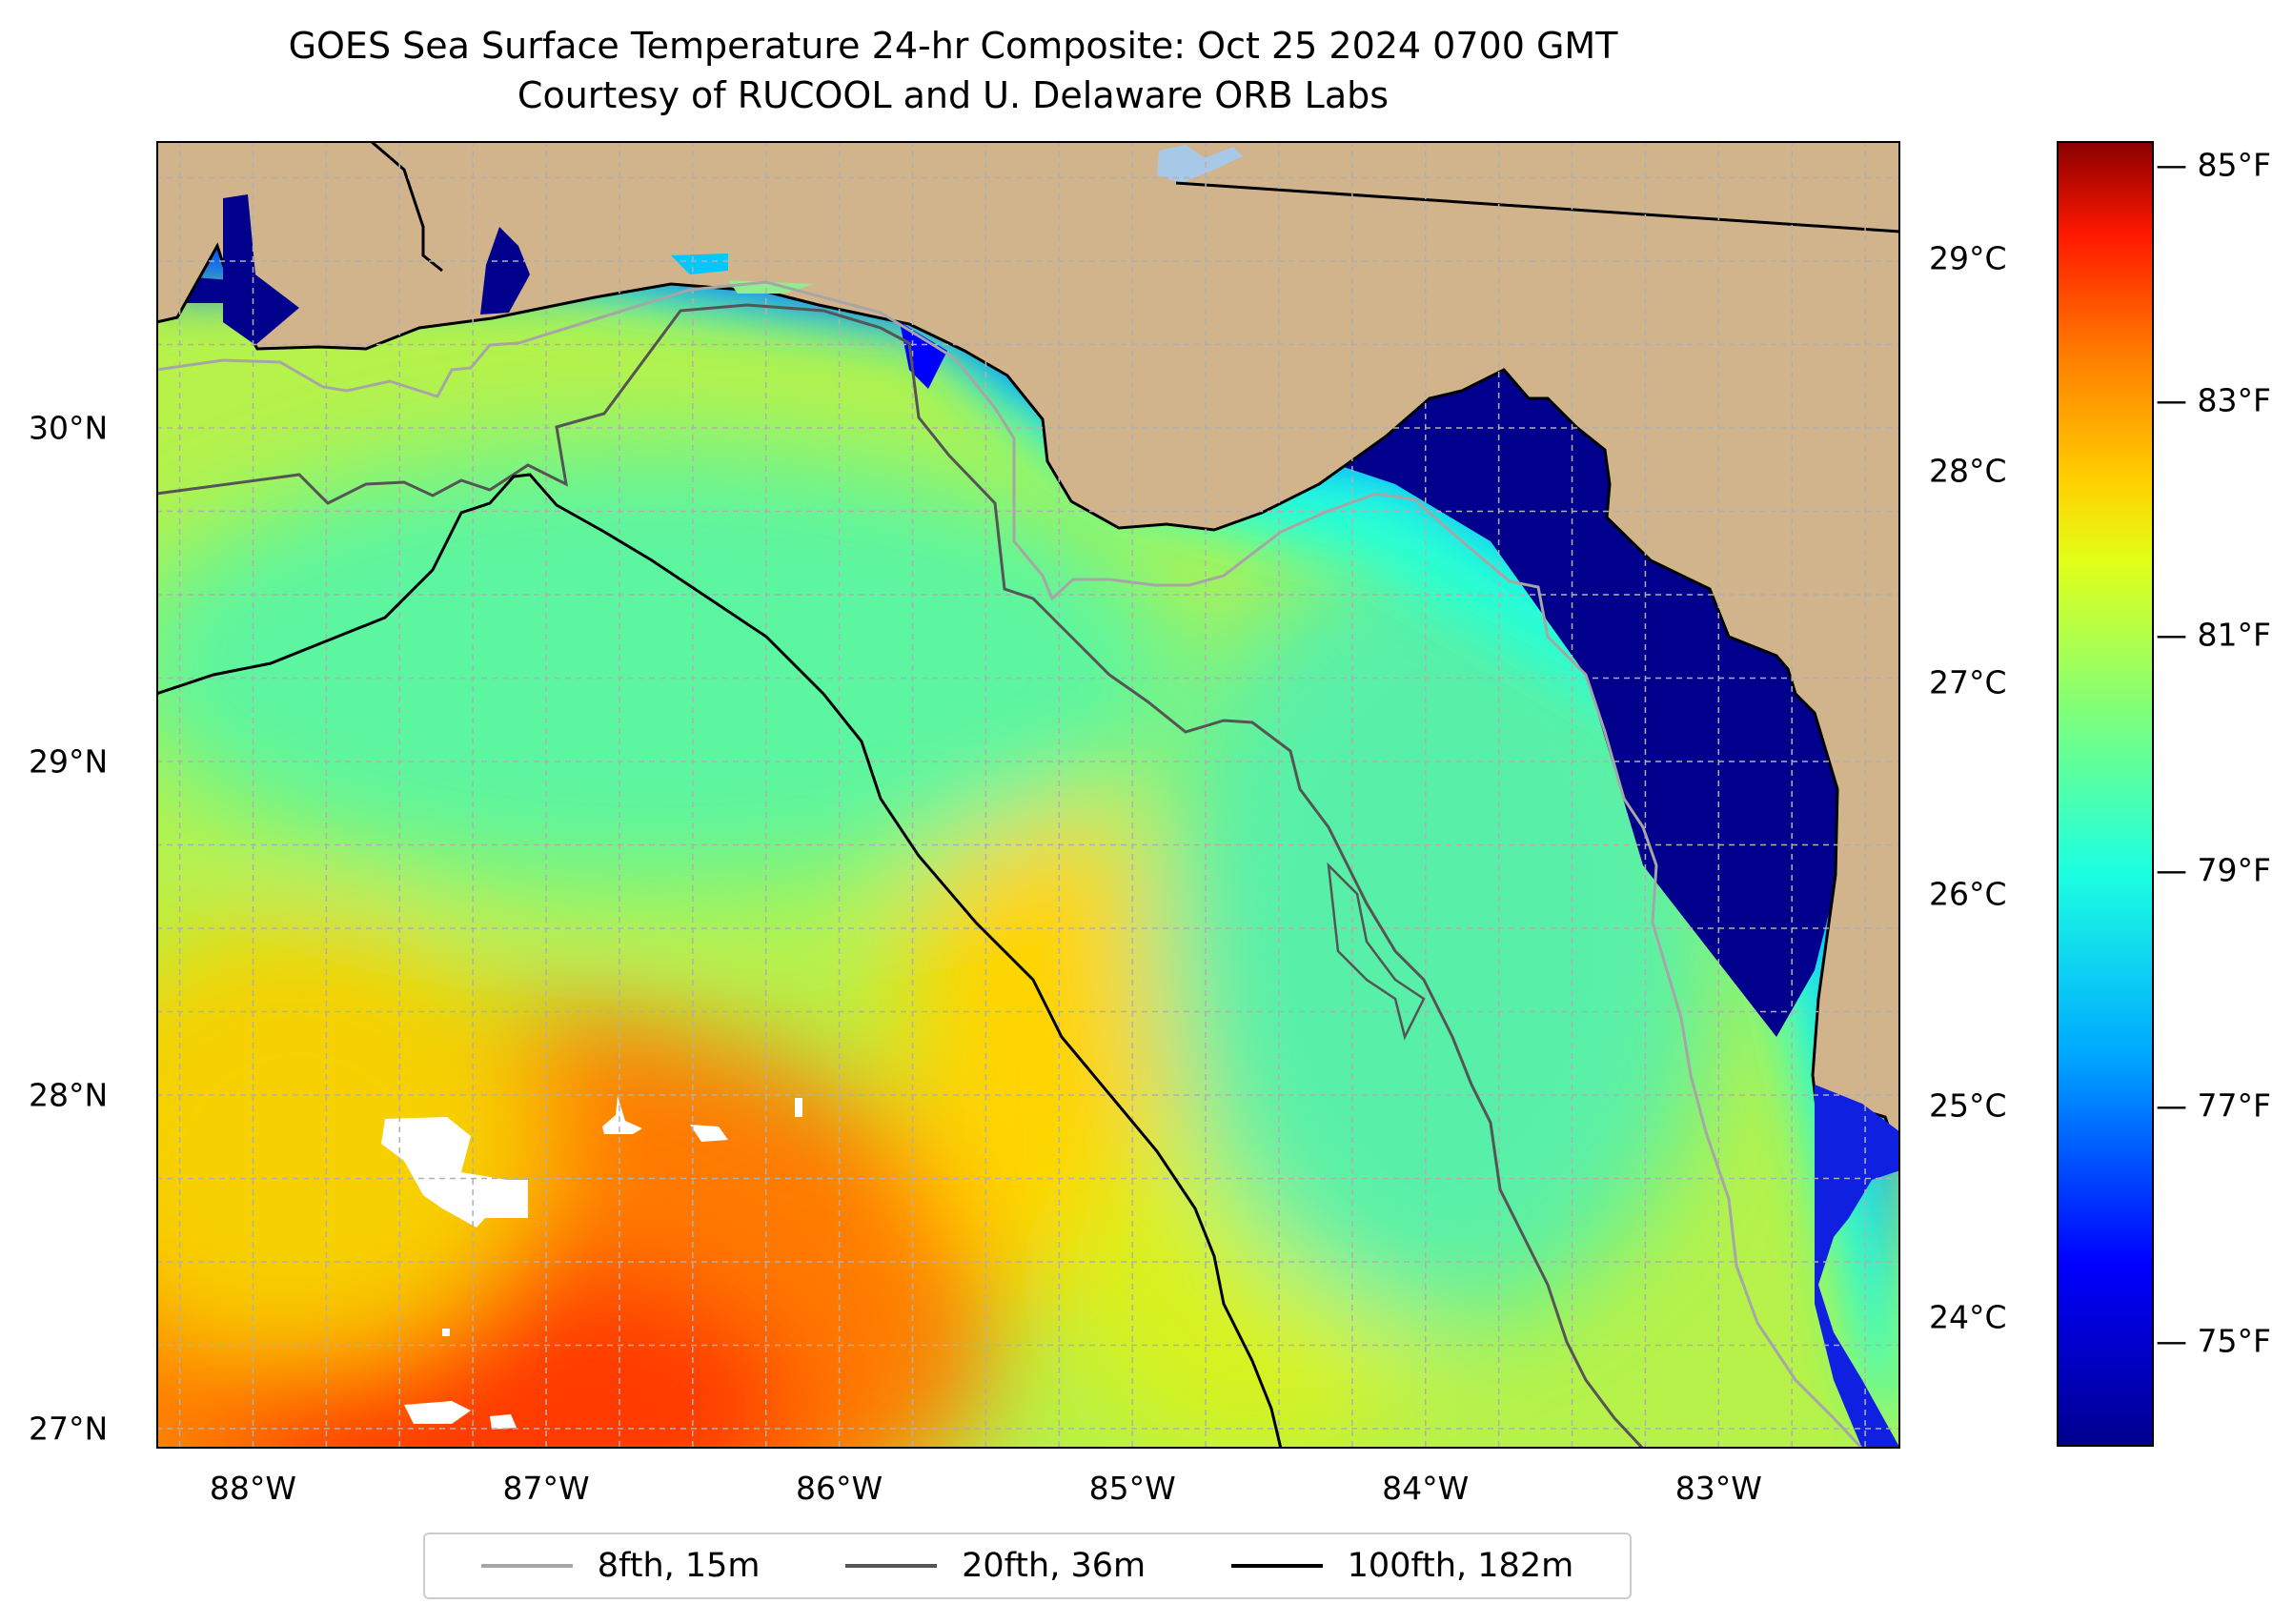 The image size is (2293, 1624). What do you see at coordinates (679, 1566) in the screenshot?
I see `legend-label-8fth: 8fth, 15m` at bounding box center [679, 1566].